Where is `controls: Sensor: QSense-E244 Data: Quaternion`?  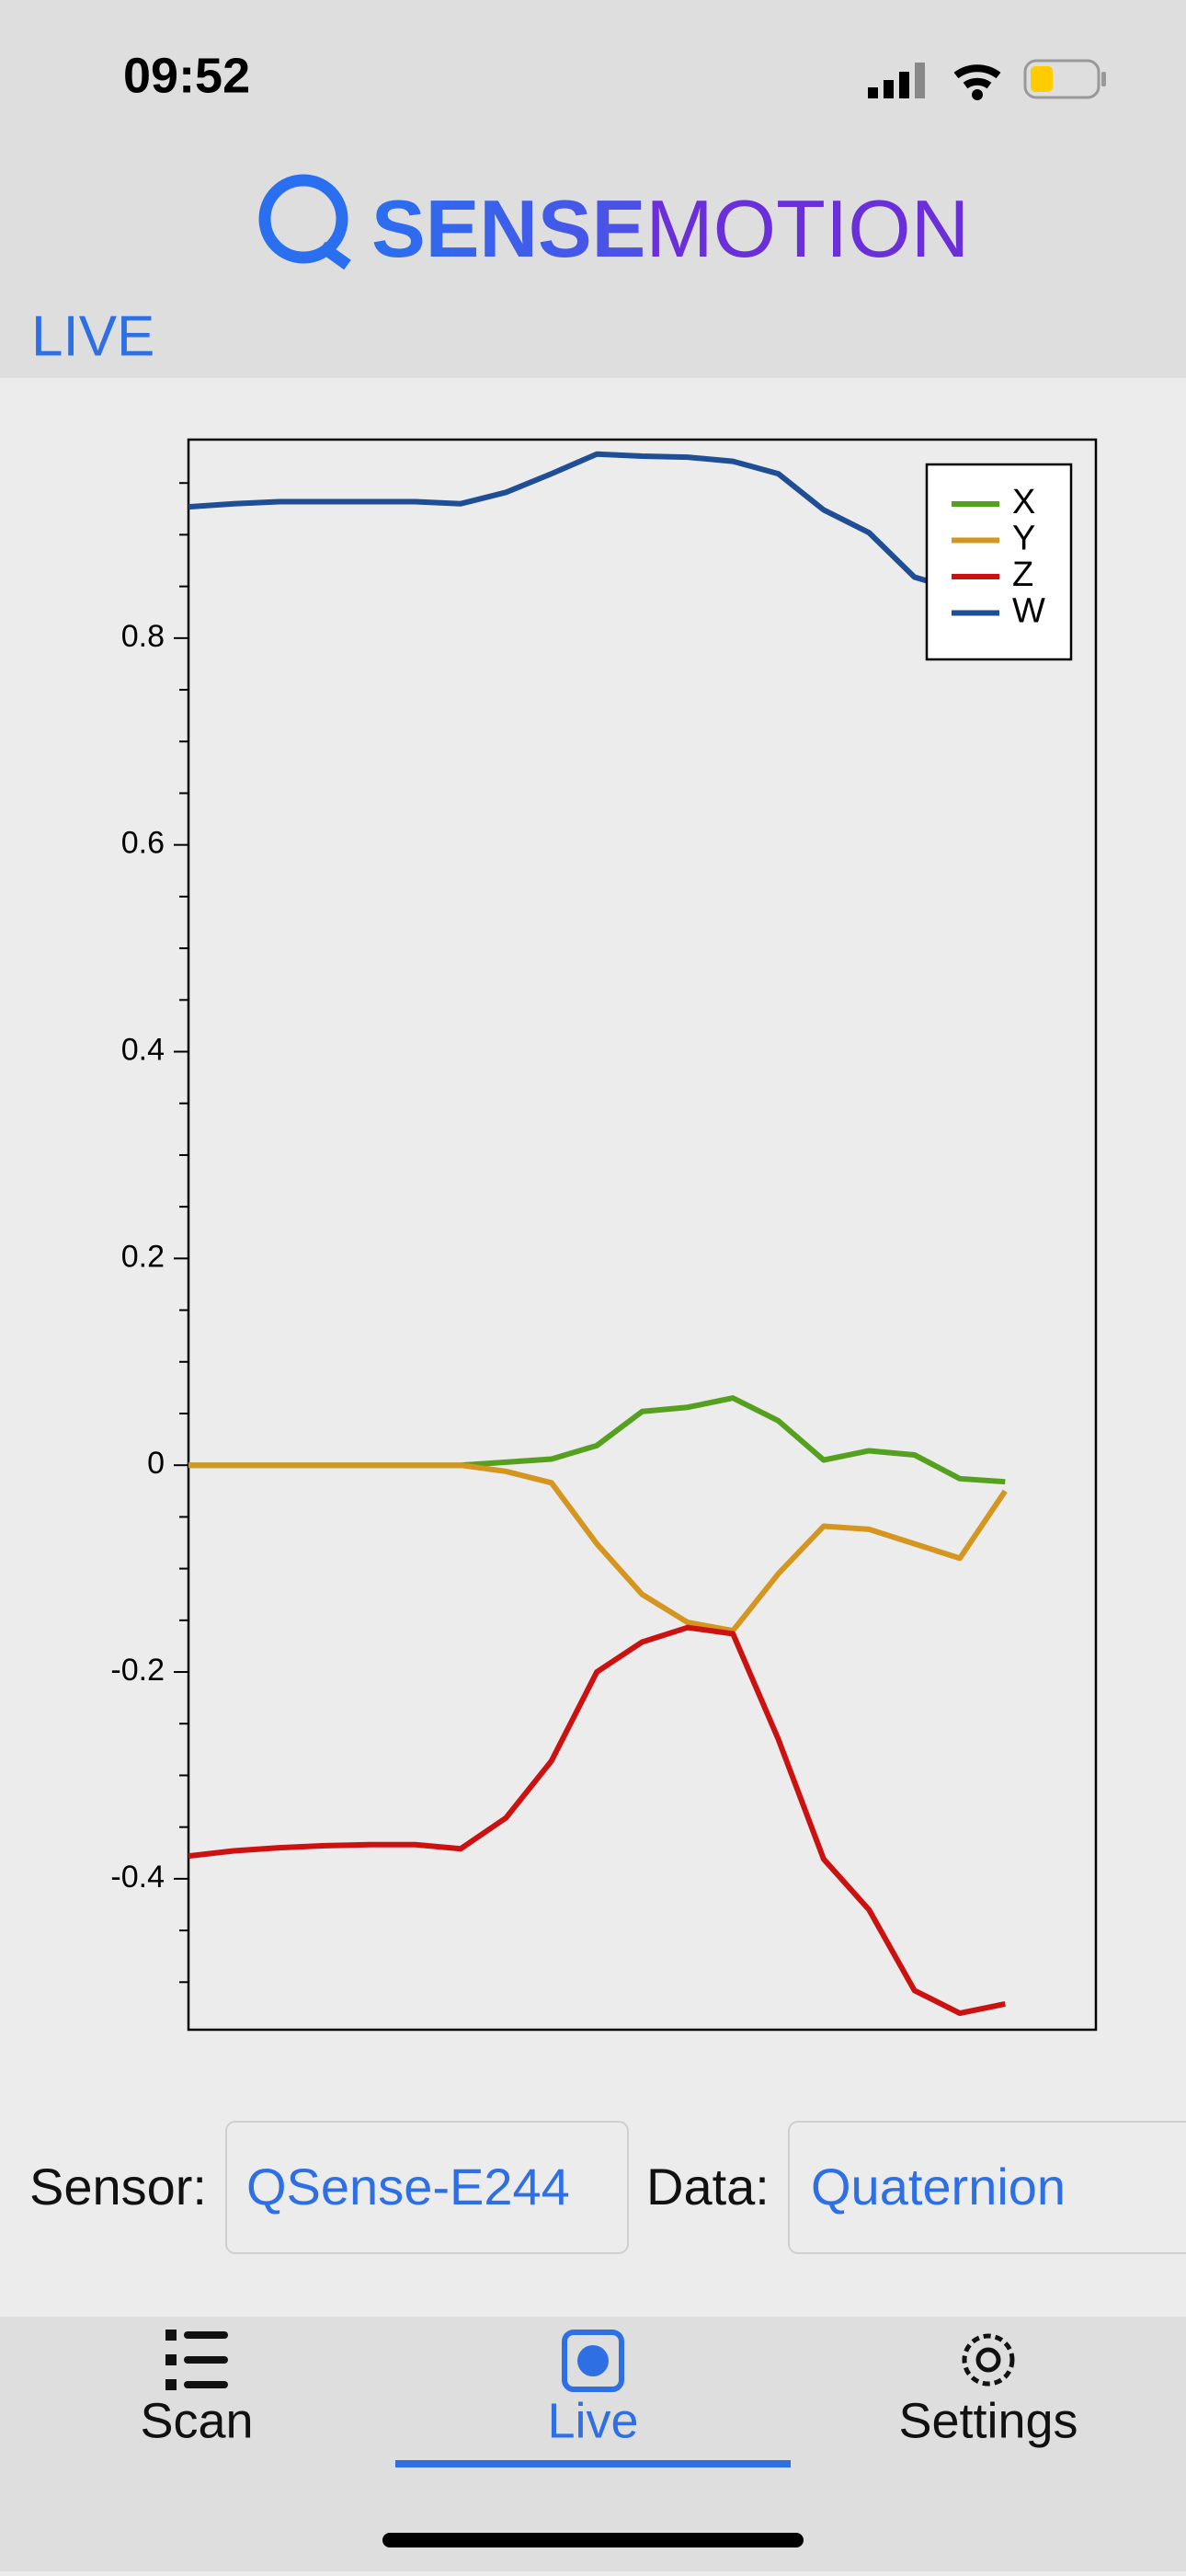
controls: Sensor: QSense-E244 Data: Quaternion is located at coordinates (607, 2187).